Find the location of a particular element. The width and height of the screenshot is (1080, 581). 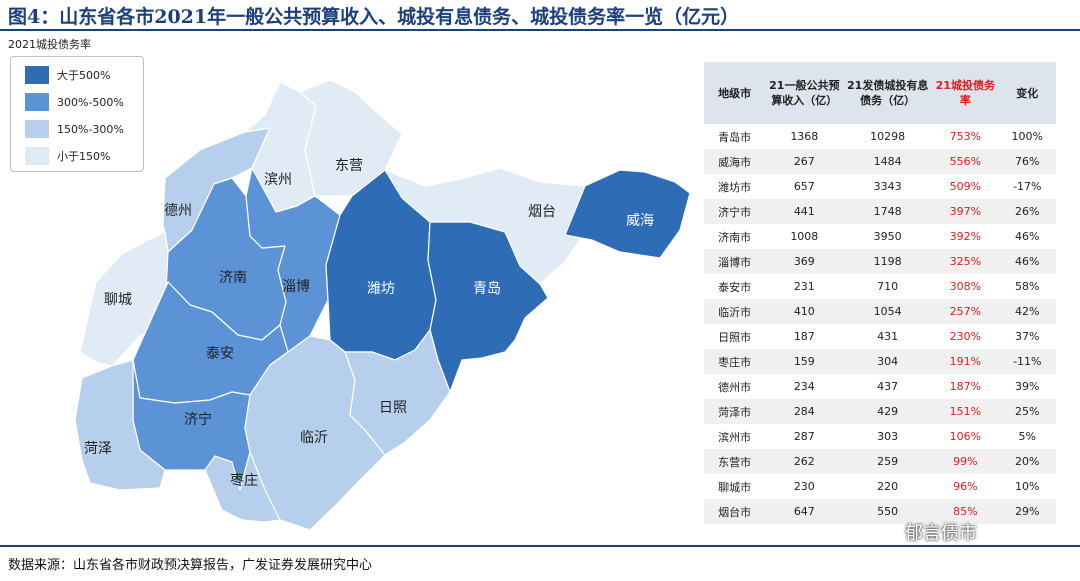

region-label-rizhao: 日照 is located at coordinates (393, 408).